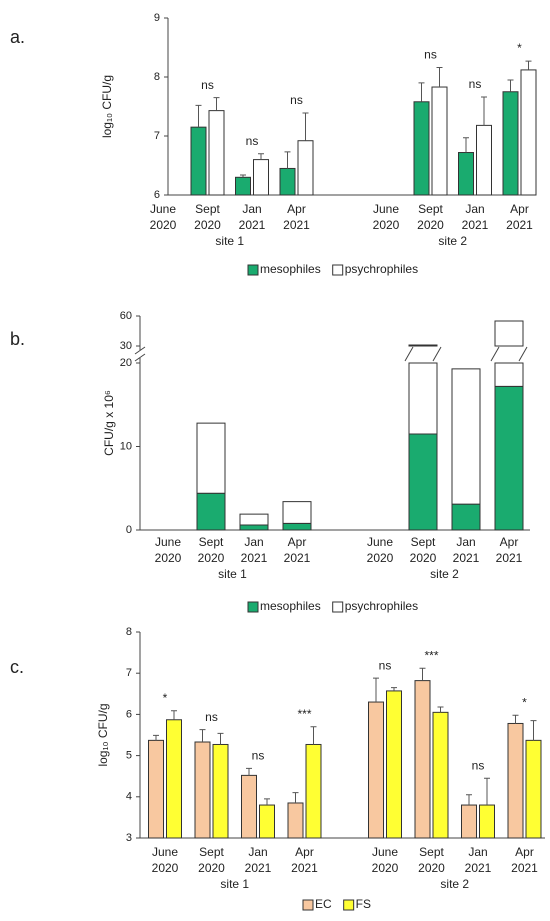 This screenshot has width=550, height=921. What do you see at coordinates (157, 136) in the screenshot?
I see `y-tick-label: 7` at bounding box center [157, 136].